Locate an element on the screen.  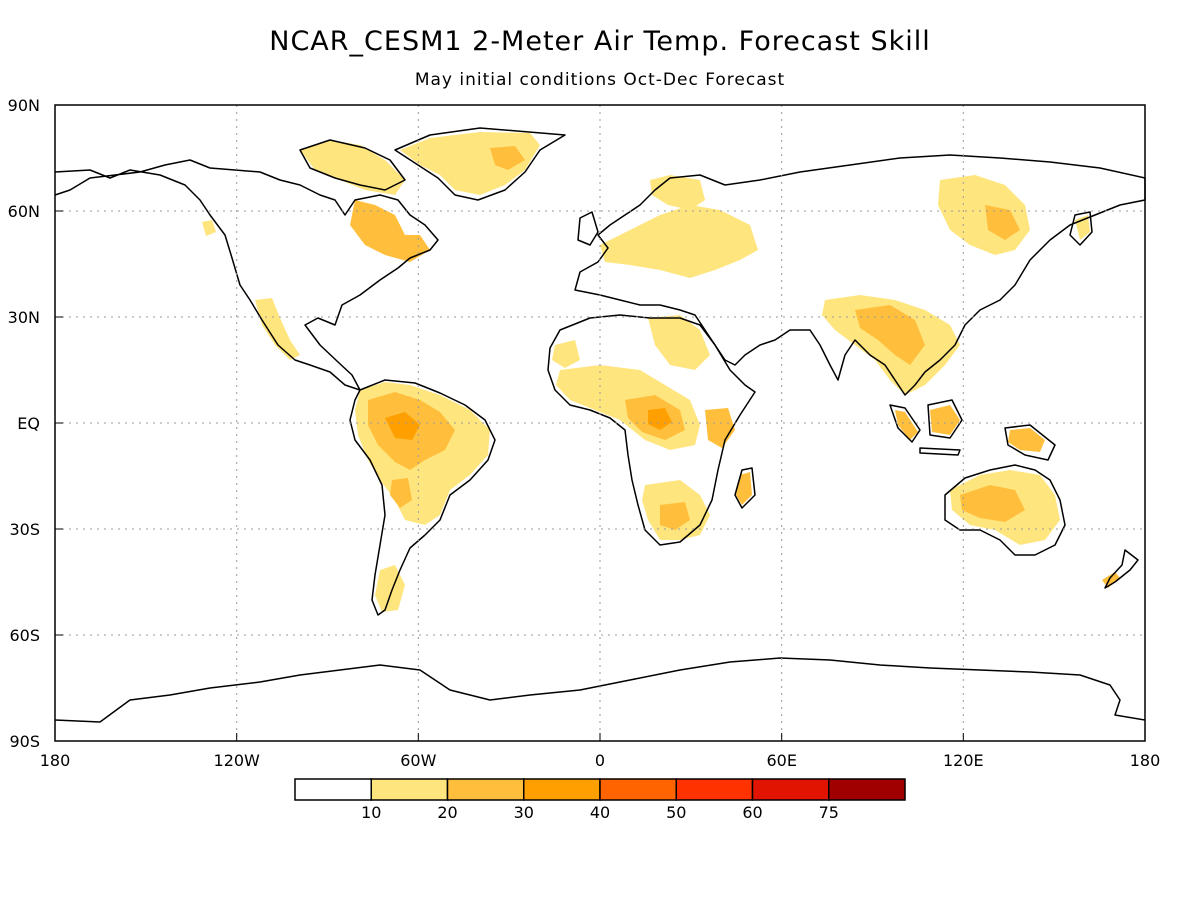
lat-tick-label: 30N is located at coordinates (24, 317).